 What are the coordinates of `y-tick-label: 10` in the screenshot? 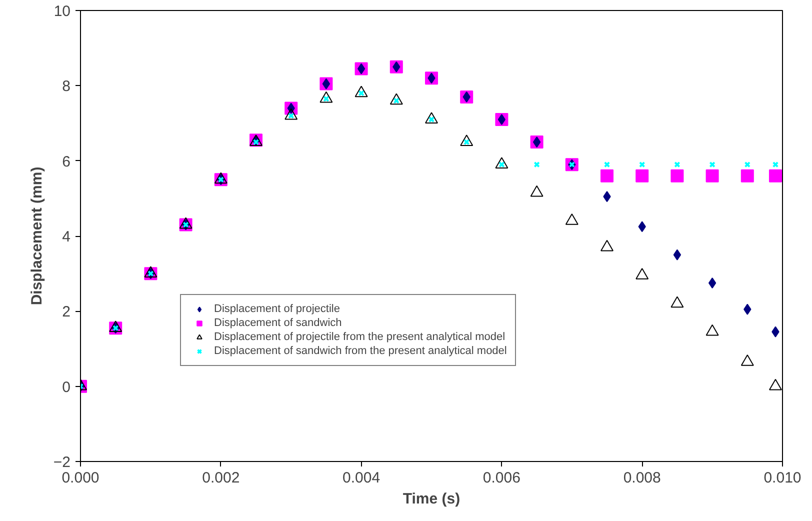 It's located at (62, 11).